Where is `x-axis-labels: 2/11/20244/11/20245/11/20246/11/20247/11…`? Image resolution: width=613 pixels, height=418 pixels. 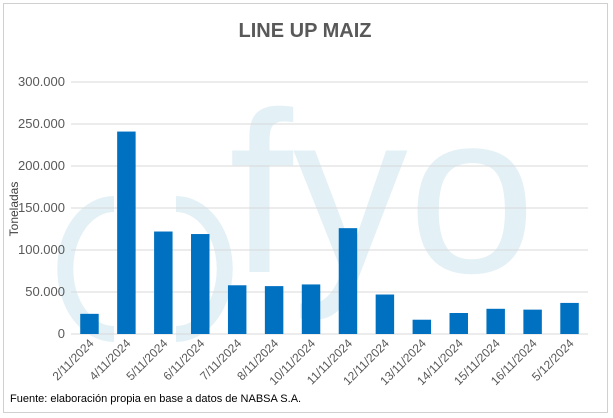
x-axis-labels: 2/11/20244/11/20245/11/20246/11/20247/11… is located at coordinates (313, 362).